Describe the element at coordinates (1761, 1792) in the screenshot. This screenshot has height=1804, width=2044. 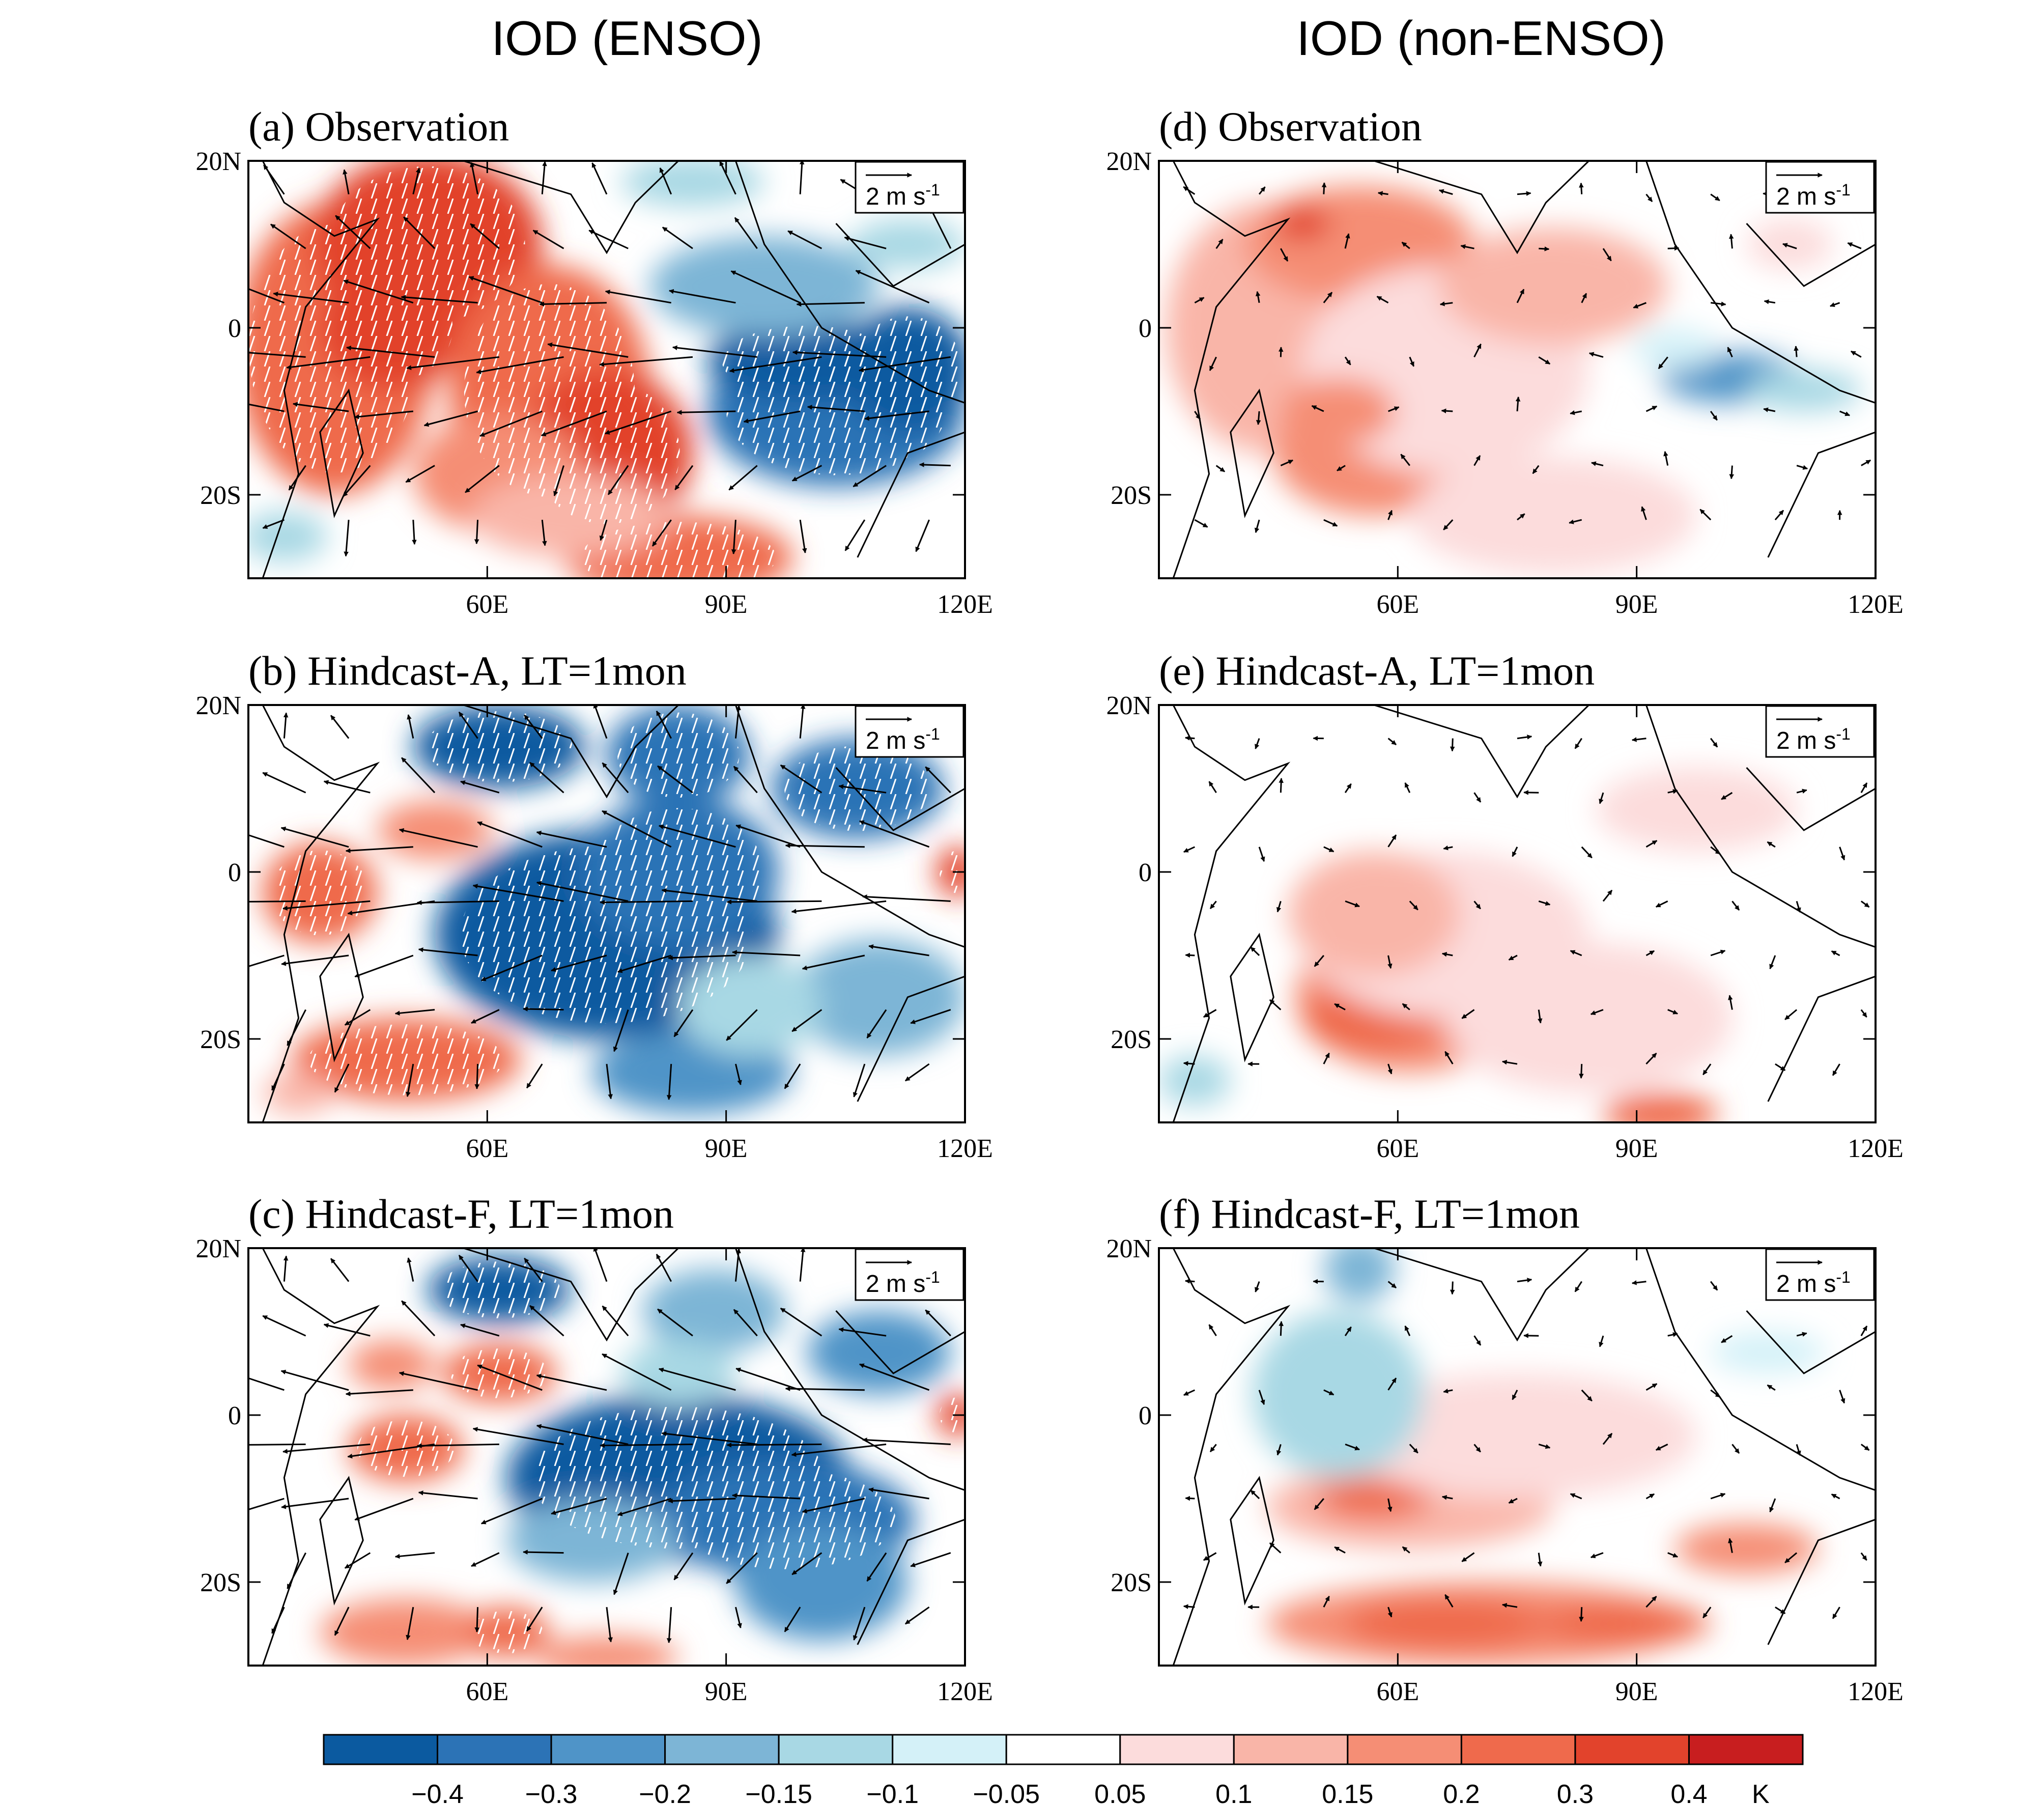
I see `colorbar-unit: K` at that location.